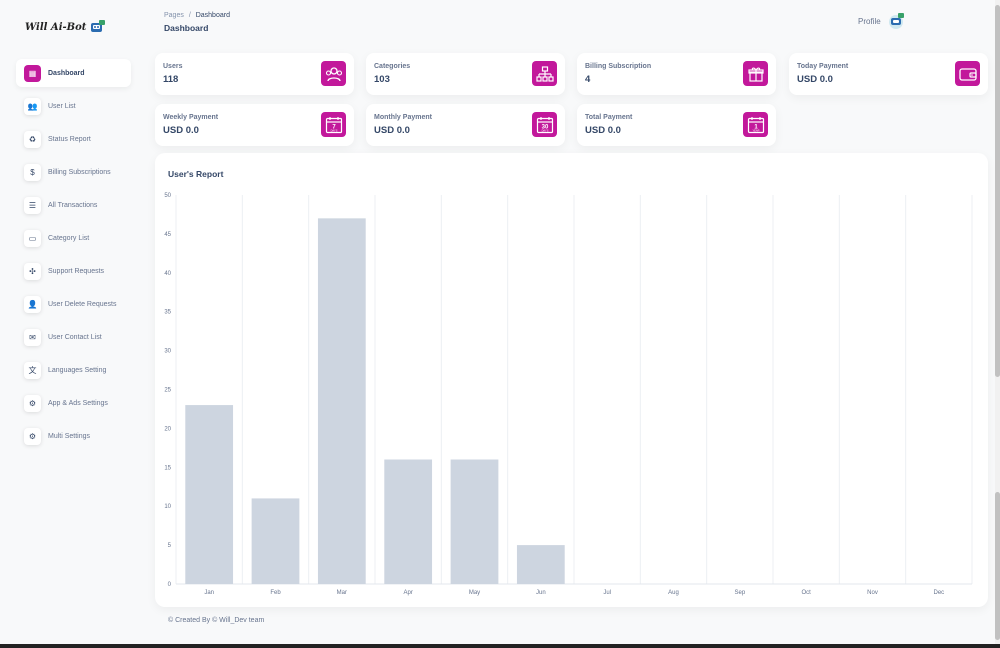 This screenshot has width=1000, height=648. What do you see at coordinates (174, 15) in the screenshot?
I see `breadcrumb-root: Pages` at bounding box center [174, 15].